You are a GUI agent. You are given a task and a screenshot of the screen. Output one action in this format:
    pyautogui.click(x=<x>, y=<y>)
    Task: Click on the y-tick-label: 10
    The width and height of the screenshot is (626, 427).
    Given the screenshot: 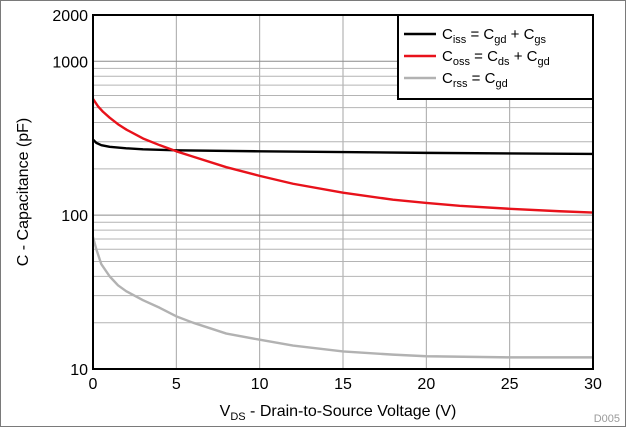 What is the action you would take?
    pyautogui.click(x=79, y=370)
    